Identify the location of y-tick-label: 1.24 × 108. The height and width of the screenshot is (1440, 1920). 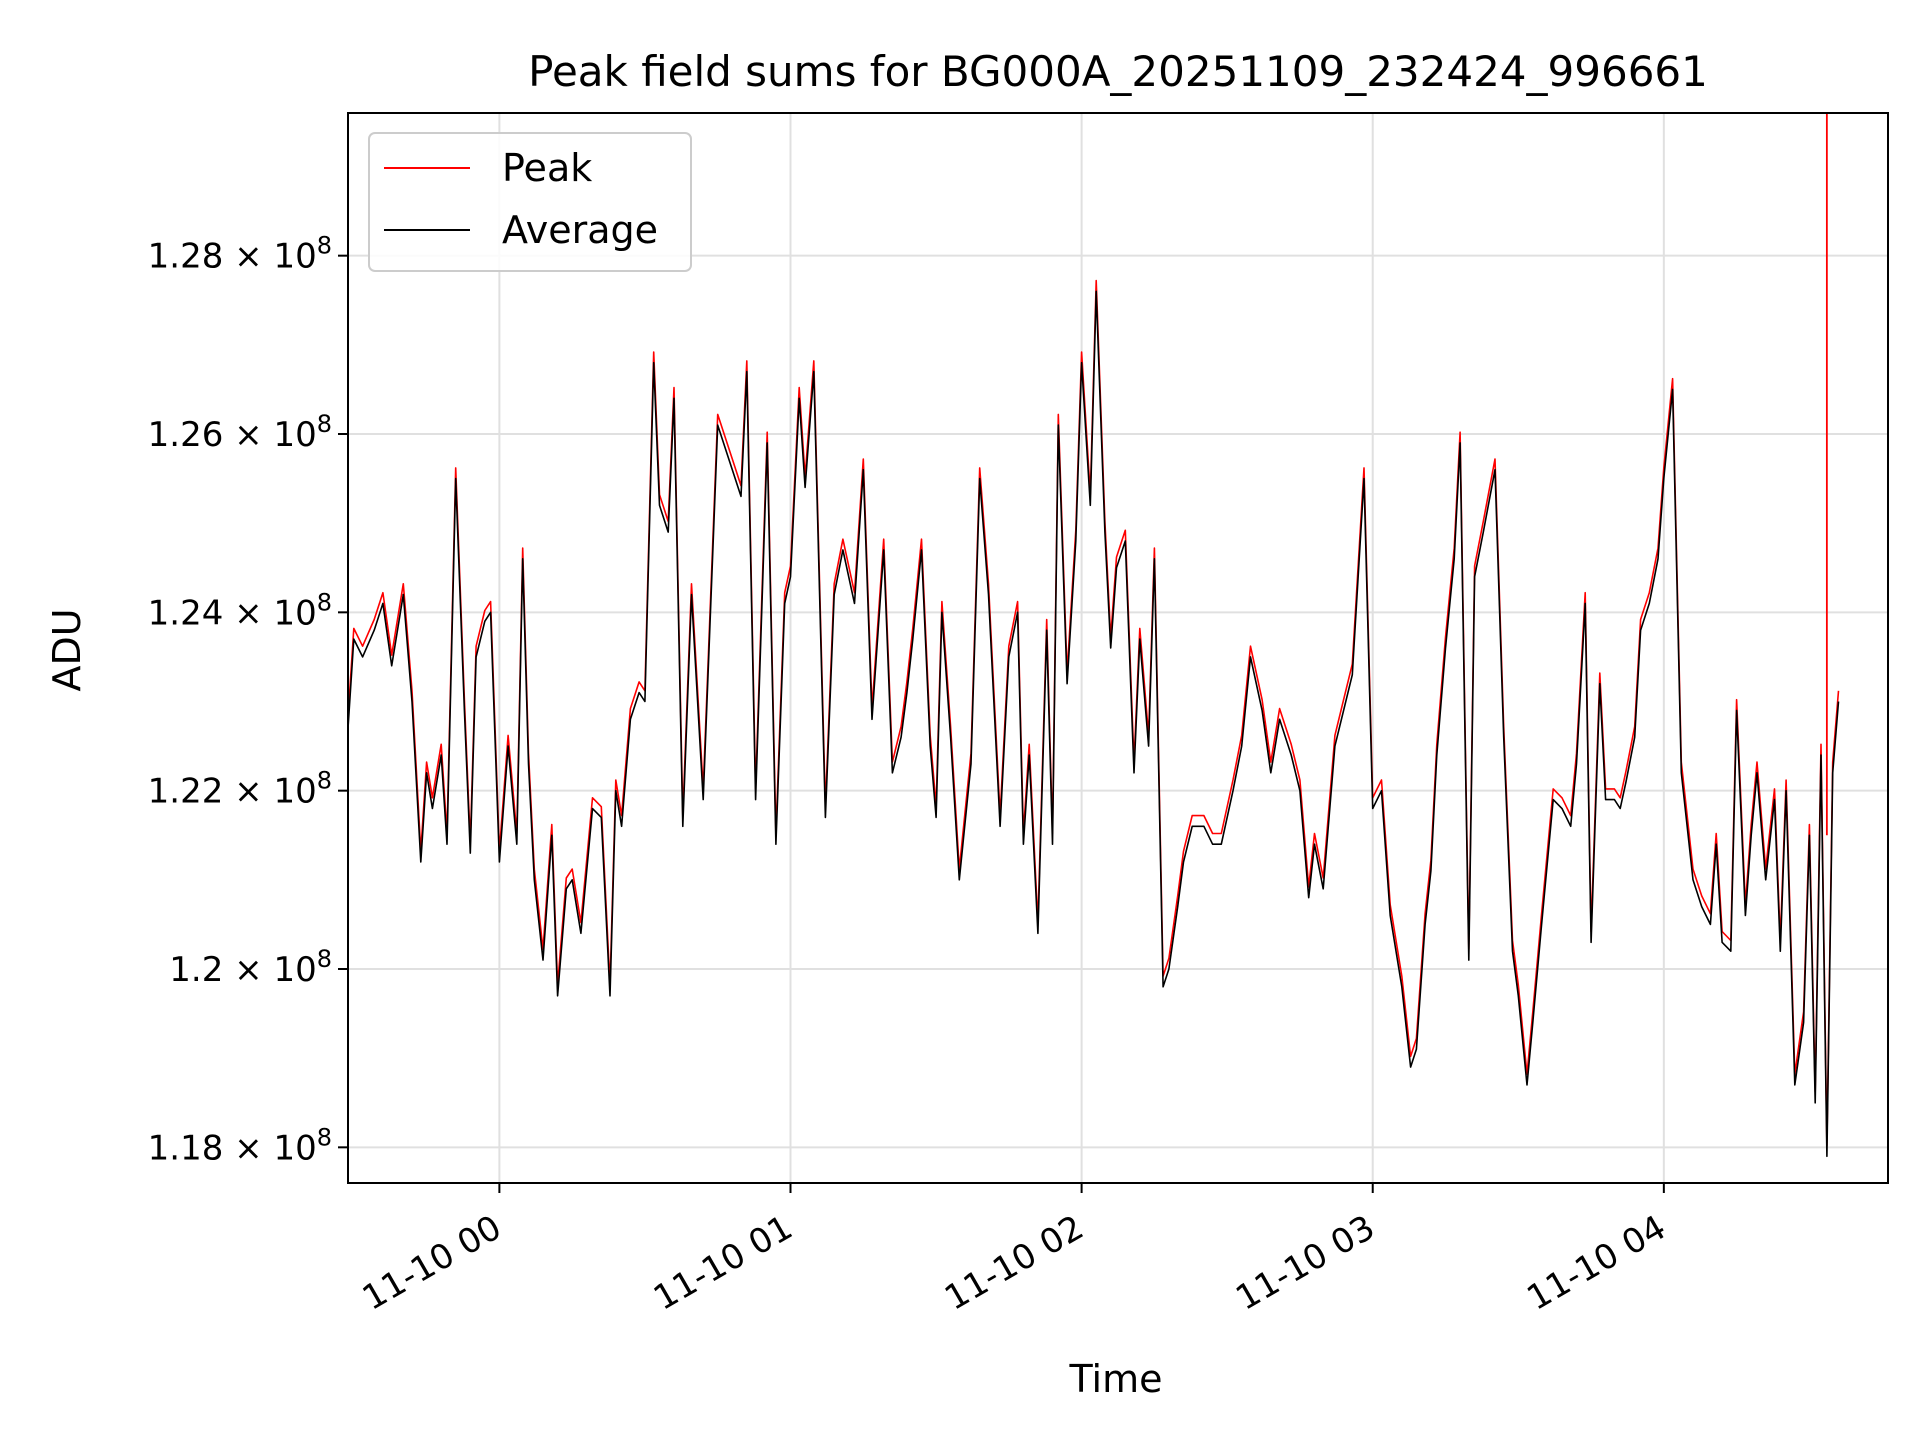
(240, 610).